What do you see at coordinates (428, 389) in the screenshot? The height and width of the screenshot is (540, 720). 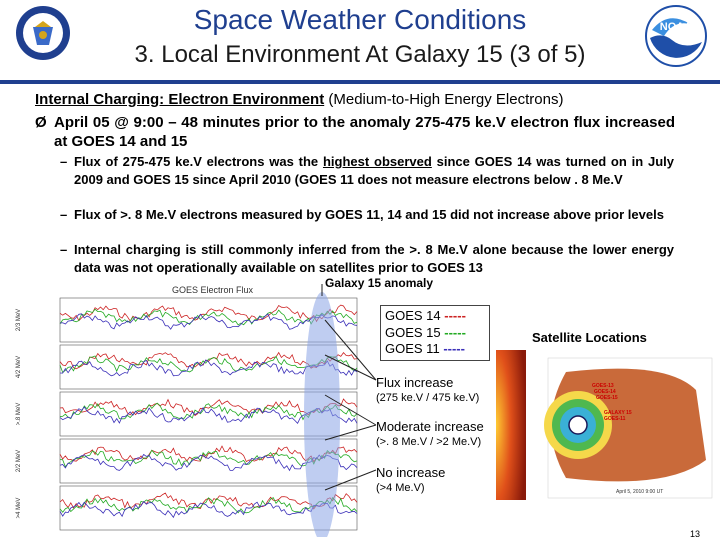 I see `annotation-flux-increase: Flux increase (275 ke.V / 475 ke.V)` at bounding box center [428, 389].